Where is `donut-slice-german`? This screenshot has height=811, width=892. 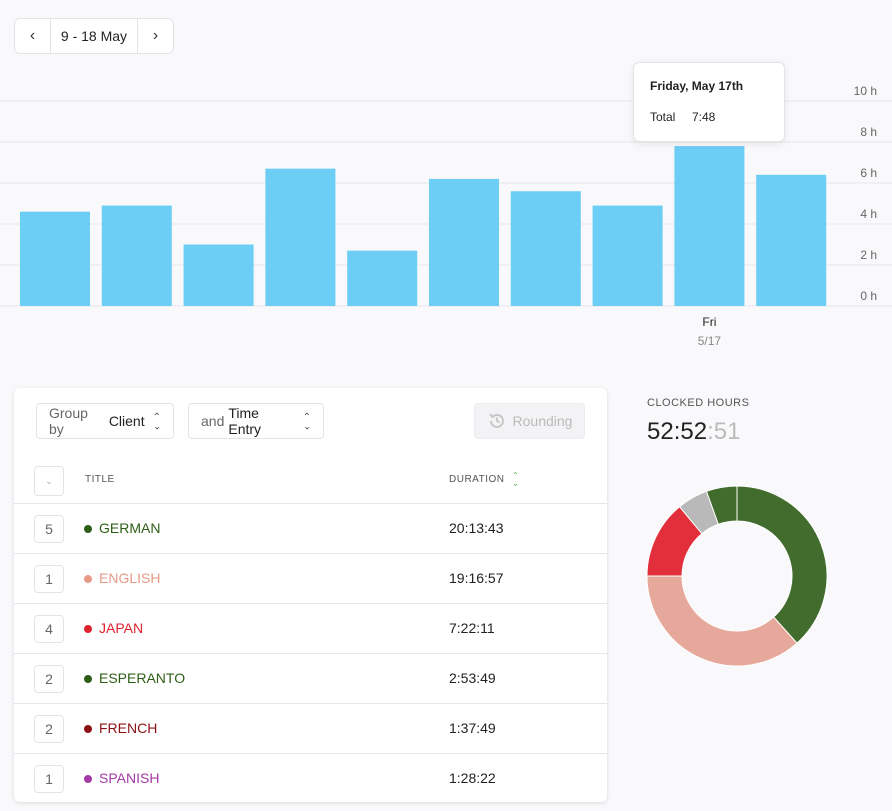
donut-slice-german is located at coordinates (782, 564).